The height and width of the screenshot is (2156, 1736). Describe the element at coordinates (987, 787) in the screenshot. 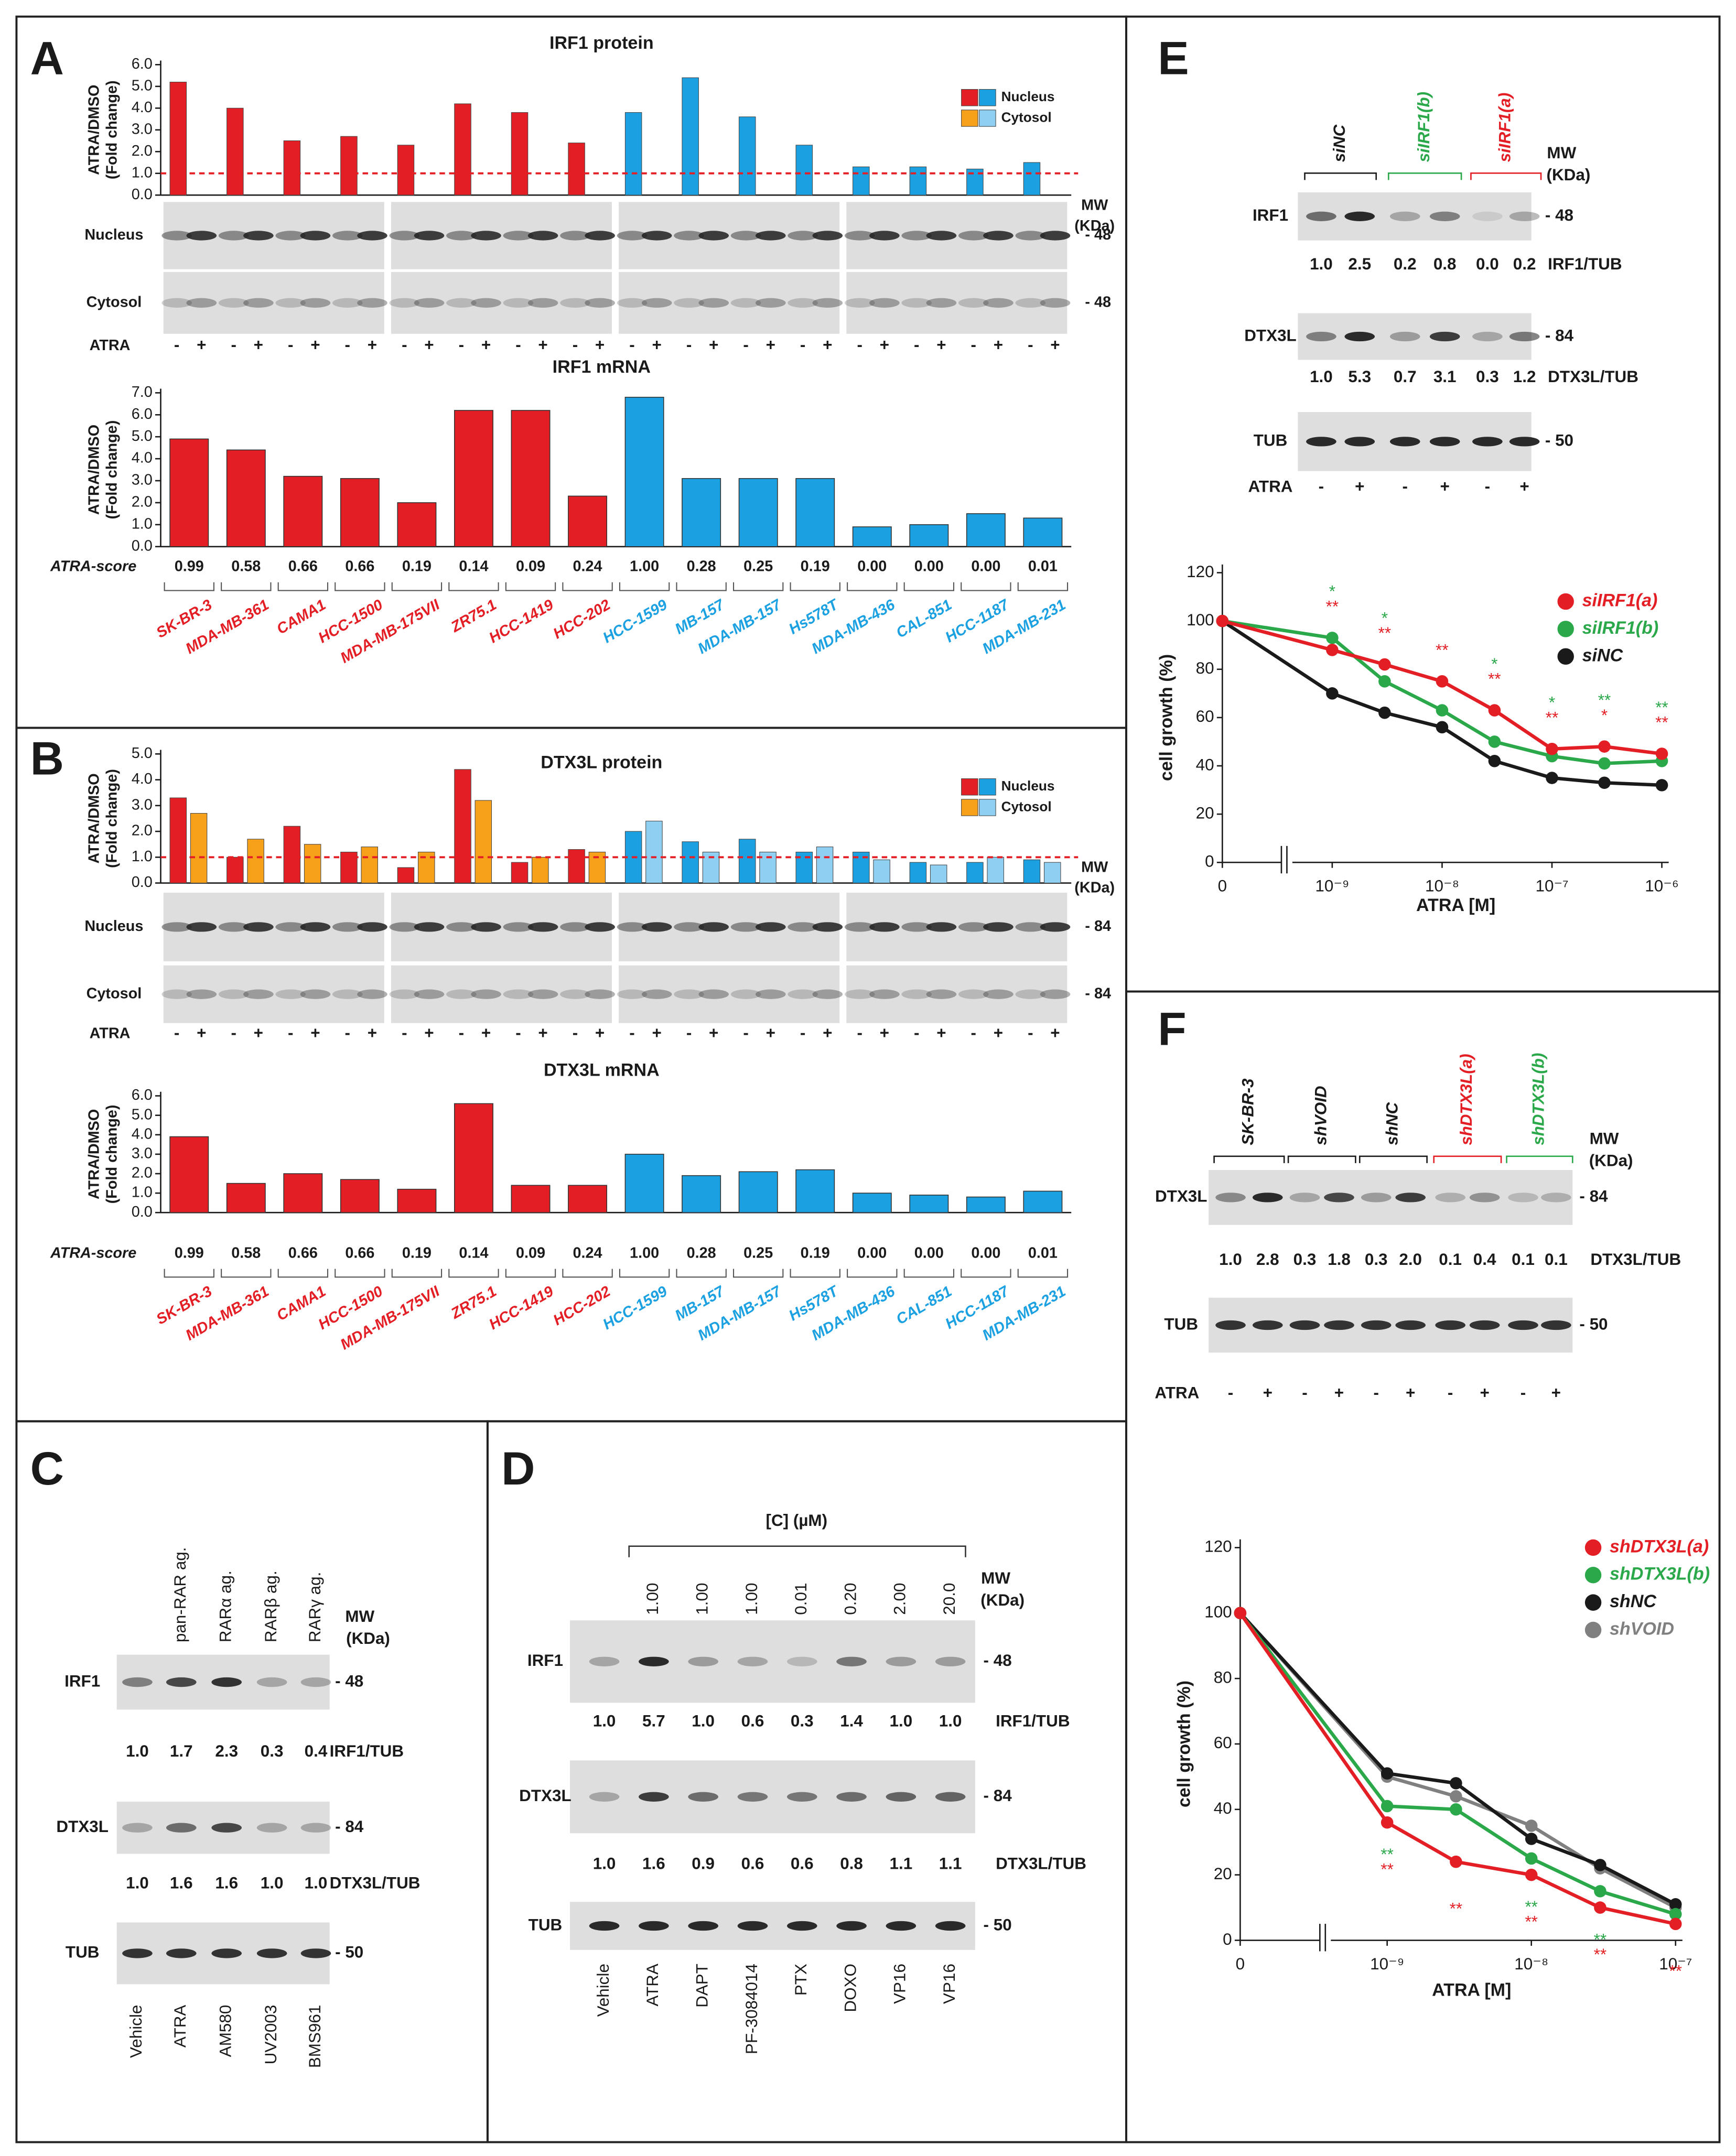

I see `legend-swatch` at that location.